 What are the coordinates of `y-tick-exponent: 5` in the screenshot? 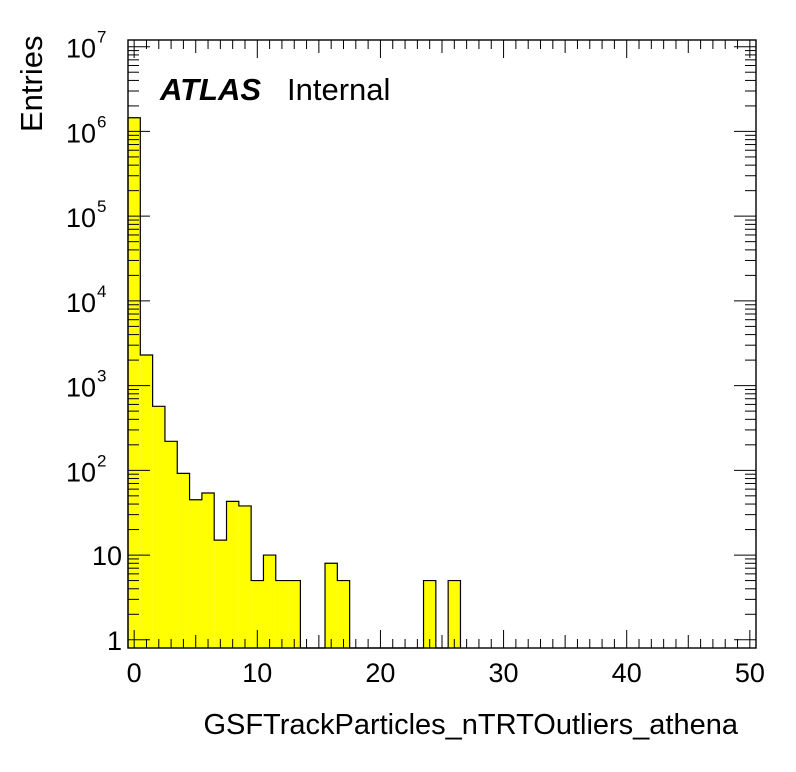 It's located at (101, 206).